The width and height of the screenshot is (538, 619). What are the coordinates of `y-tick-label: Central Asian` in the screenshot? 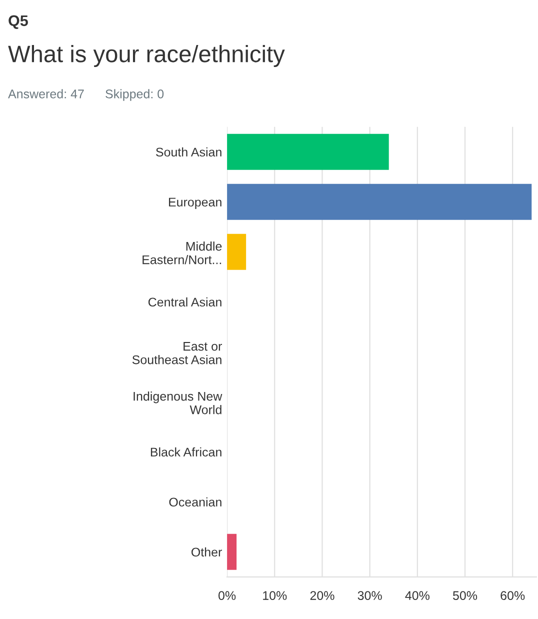 It's located at (185, 302).